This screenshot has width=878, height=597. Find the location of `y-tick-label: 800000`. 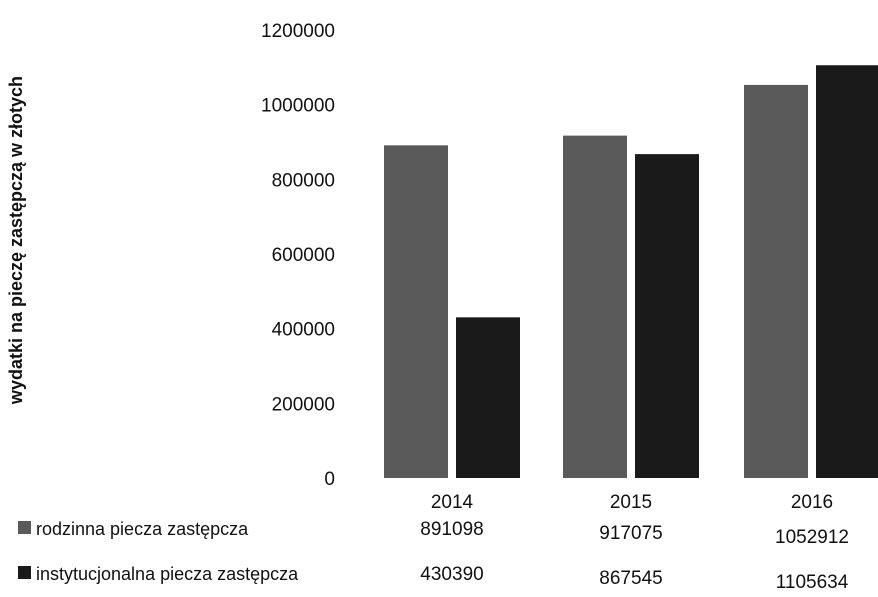

y-tick-label: 800000 is located at coordinates (303, 180).